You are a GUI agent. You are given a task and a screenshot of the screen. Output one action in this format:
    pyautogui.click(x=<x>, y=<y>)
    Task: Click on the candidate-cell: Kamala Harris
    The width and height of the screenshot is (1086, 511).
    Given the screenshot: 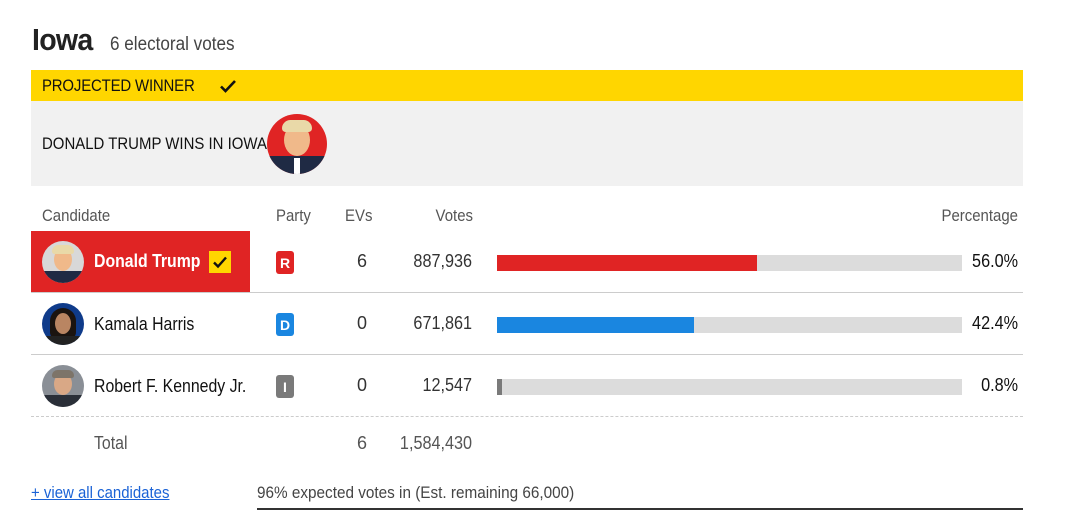 What is the action you would take?
    pyautogui.click(x=140, y=324)
    